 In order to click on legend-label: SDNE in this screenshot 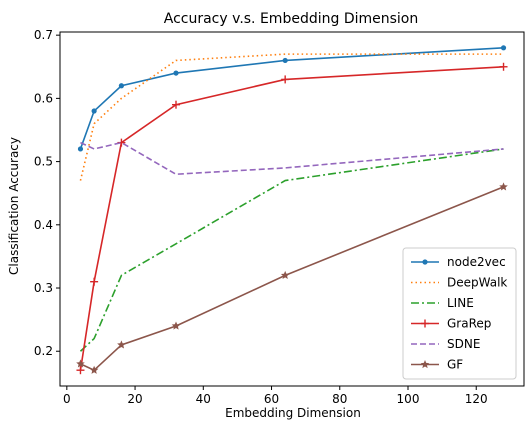, I will do `click(463, 344)`.